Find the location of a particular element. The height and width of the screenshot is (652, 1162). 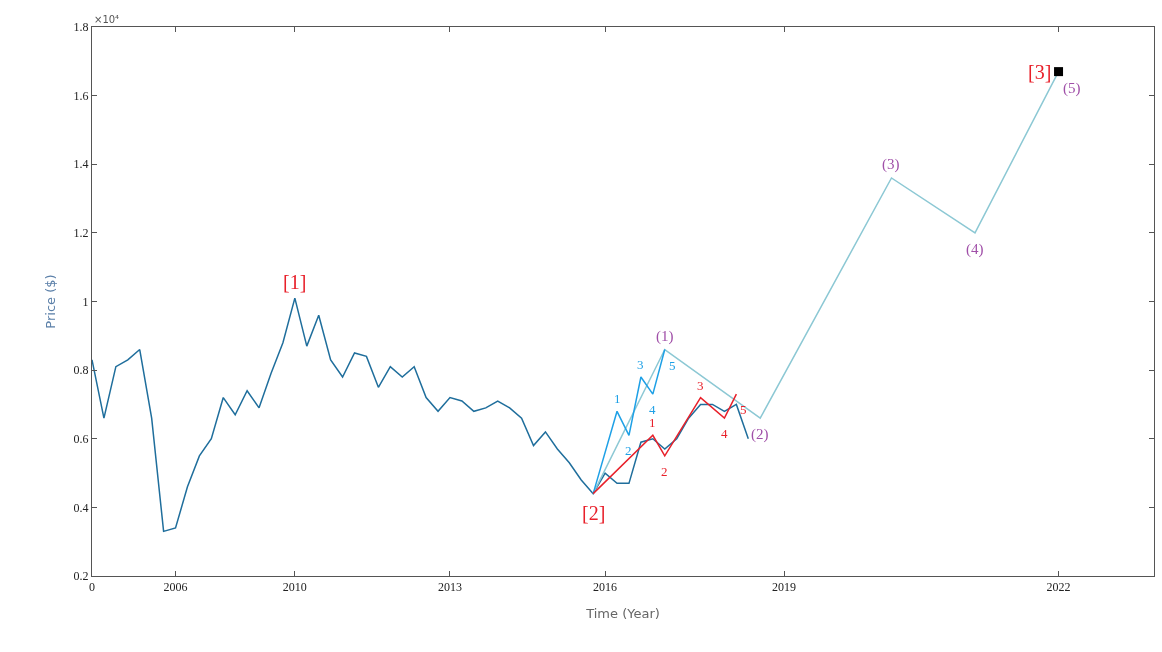

y-axis-title: Price ($) is located at coordinates (50, 301).